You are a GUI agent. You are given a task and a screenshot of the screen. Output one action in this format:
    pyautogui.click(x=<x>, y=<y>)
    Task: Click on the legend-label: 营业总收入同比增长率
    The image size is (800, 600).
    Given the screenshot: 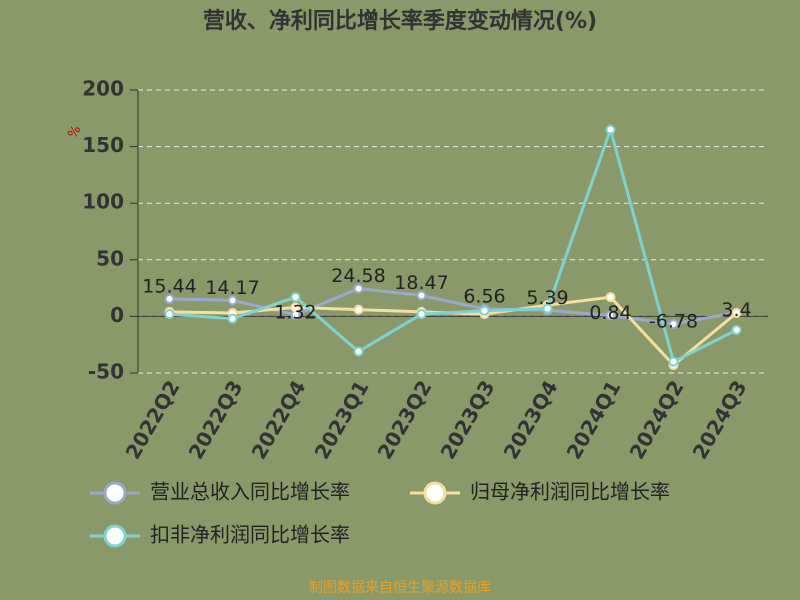 What is the action you would take?
    pyautogui.click(x=250, y=492)
    